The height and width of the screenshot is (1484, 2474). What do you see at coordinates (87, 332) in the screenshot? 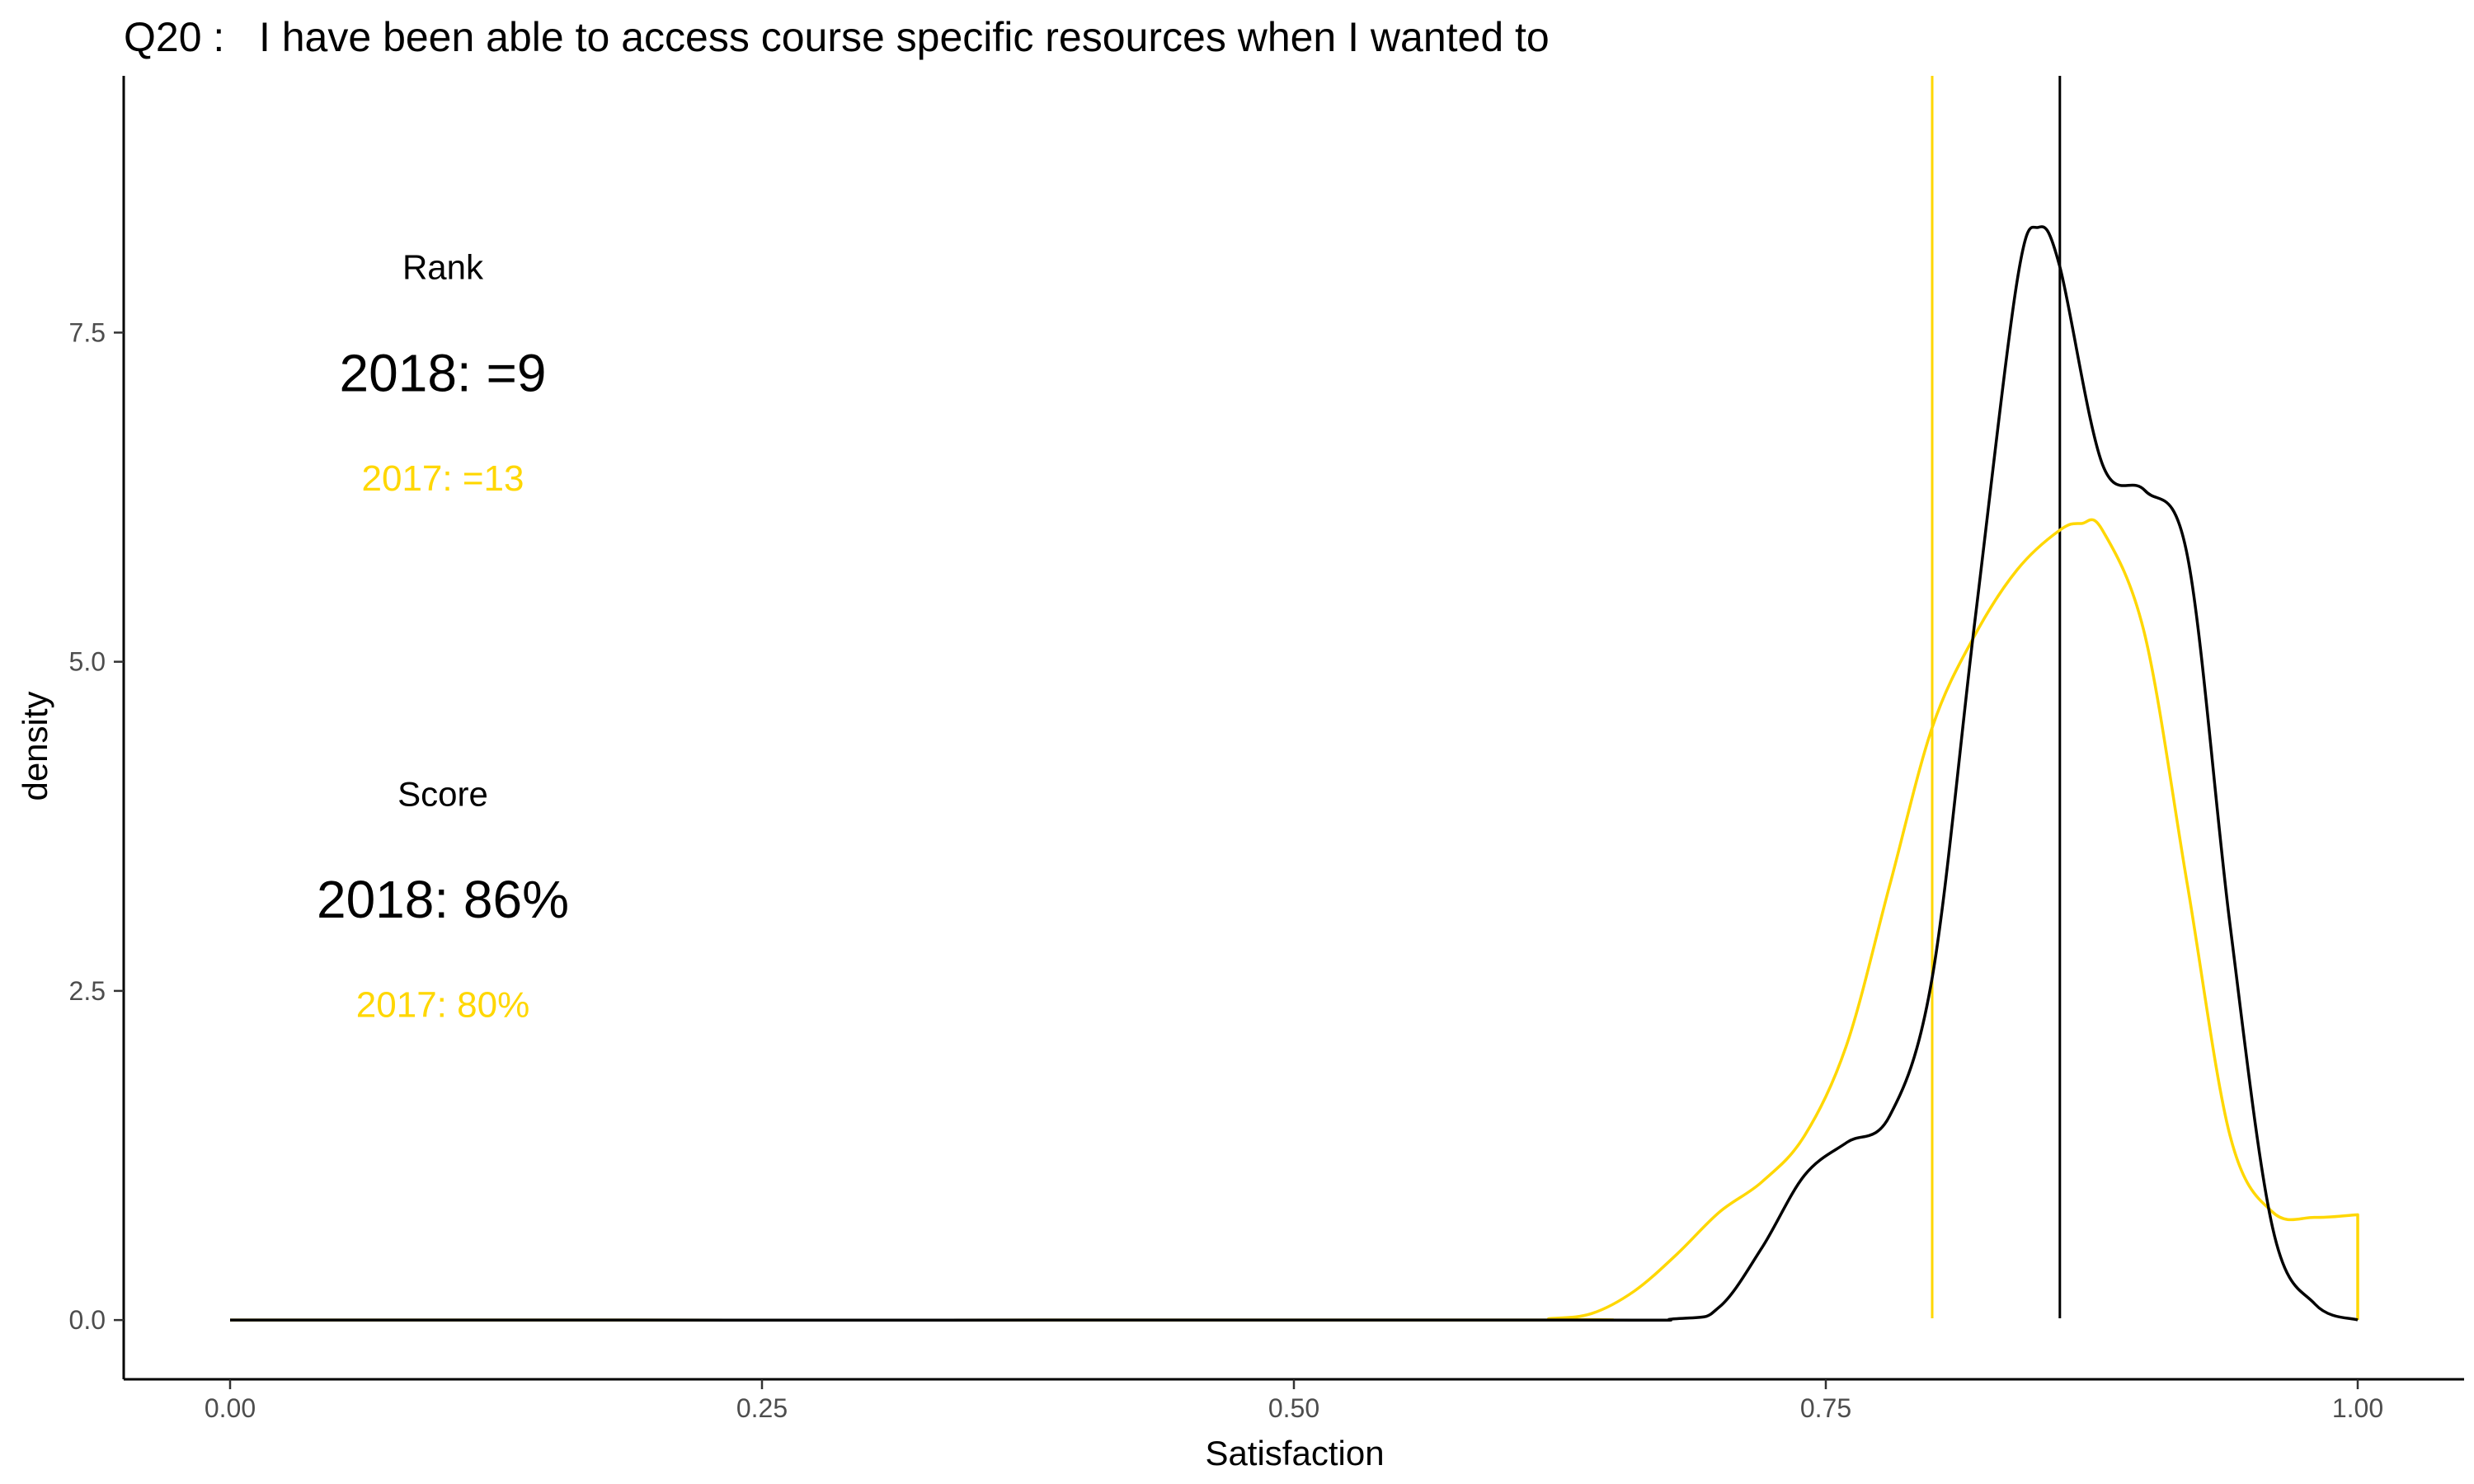
I see `y-tick-label: 7.5` at bounding box center [87, 332].